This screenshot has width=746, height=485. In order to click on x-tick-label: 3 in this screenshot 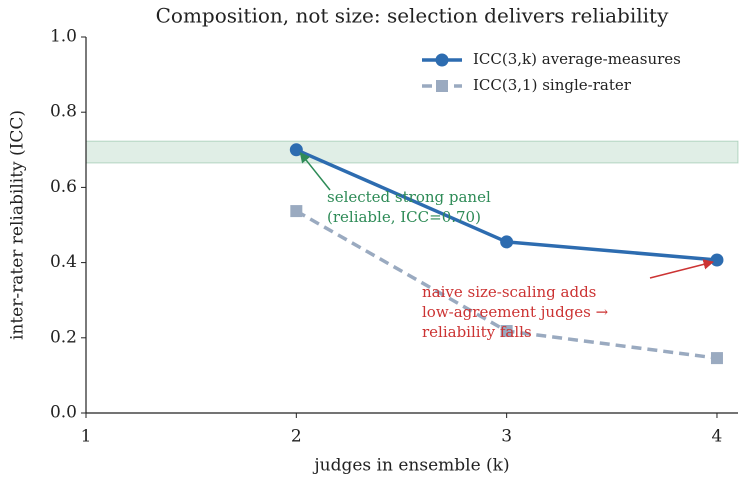, I will do `click(506, 437)`.